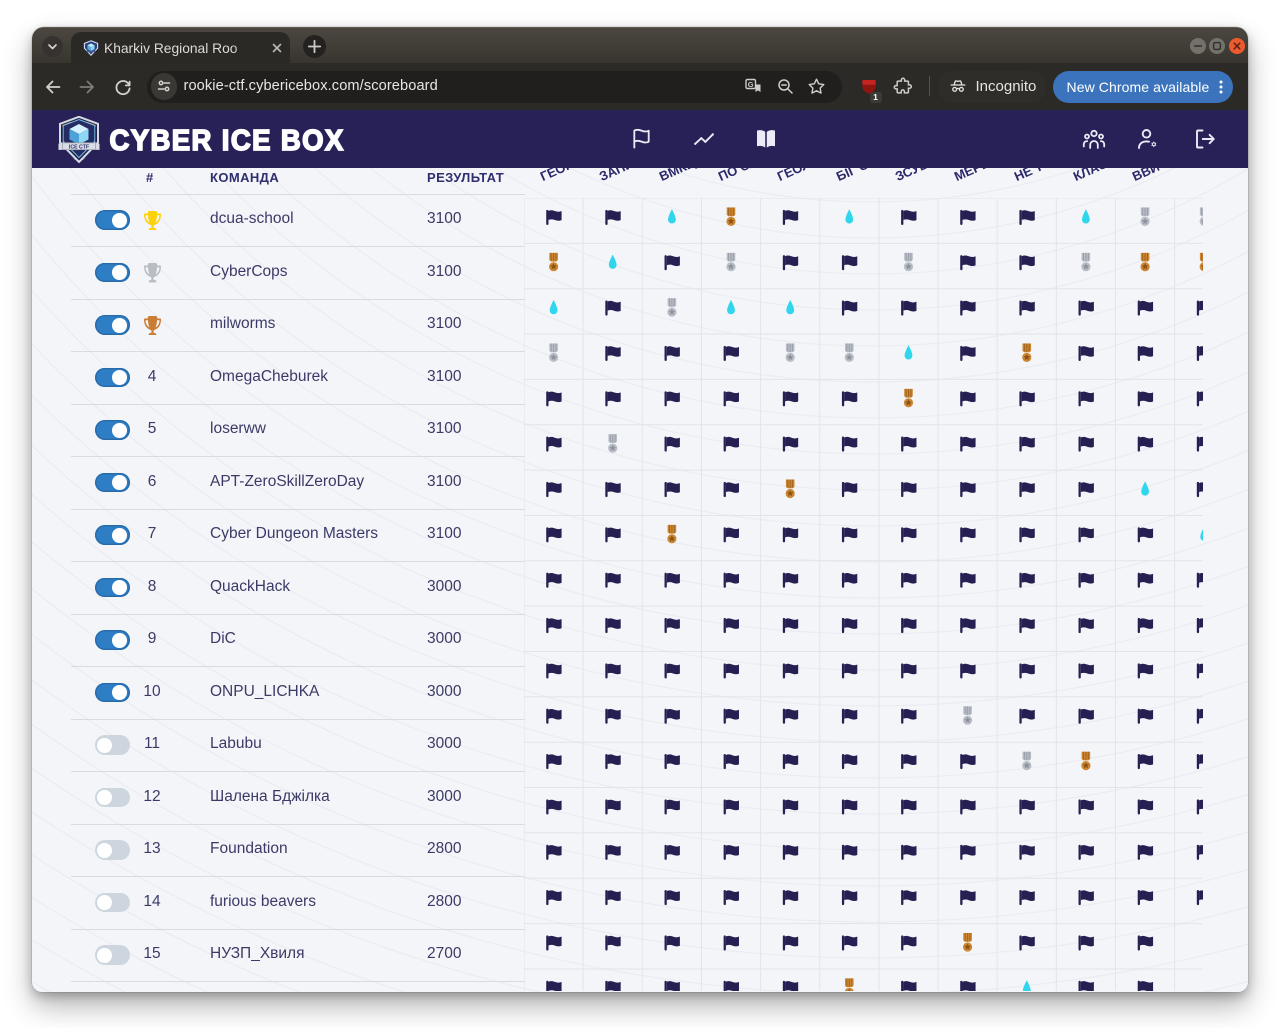 The image size is (1280, 1028). Describe the element at coordinates (750, 84) in the screenshot. I see `svg-text: G` at that location.